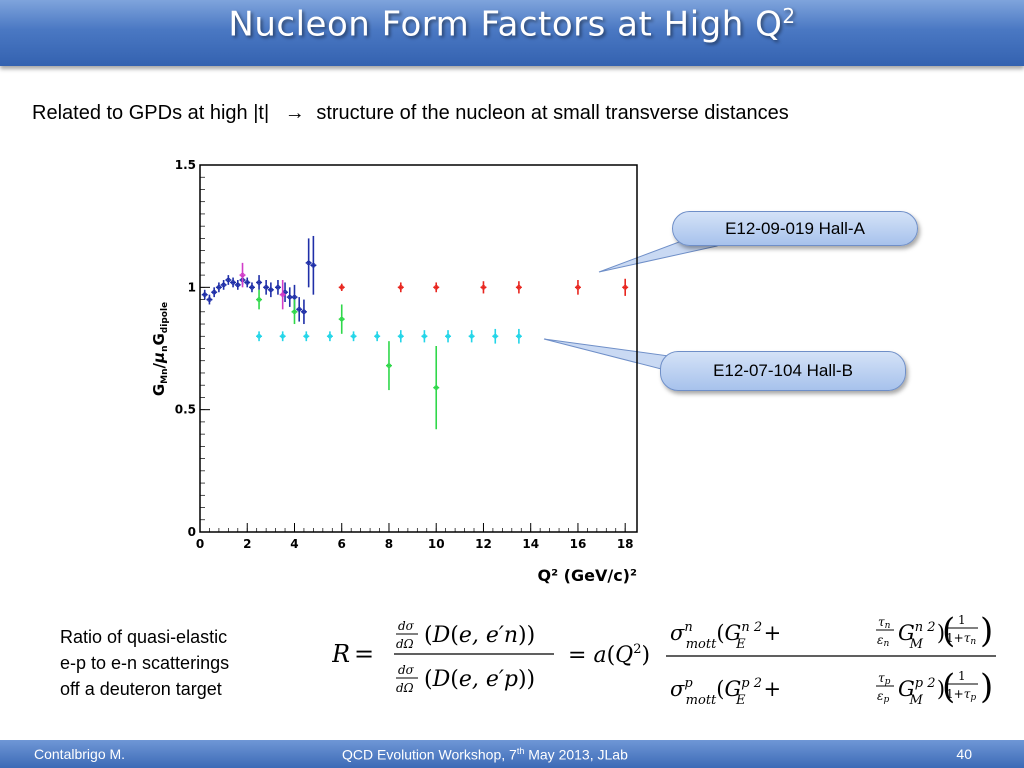  I want to click on ratio-line-3: off a deuteron target, so click(141, 689).